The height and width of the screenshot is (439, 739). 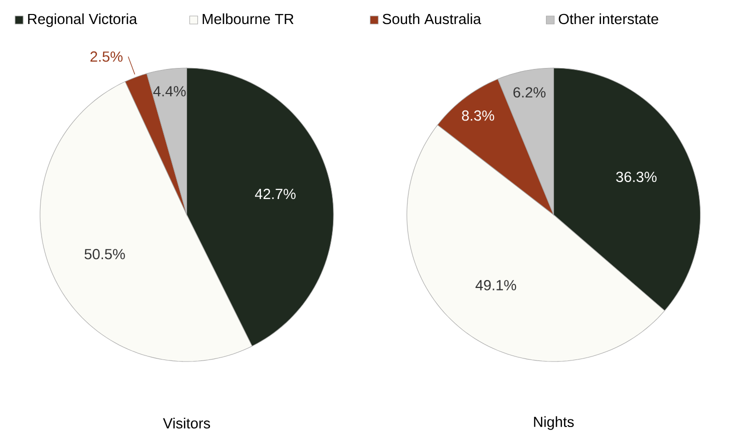 I want to click on data-label: 42.7%, so click(x=275, y=194).